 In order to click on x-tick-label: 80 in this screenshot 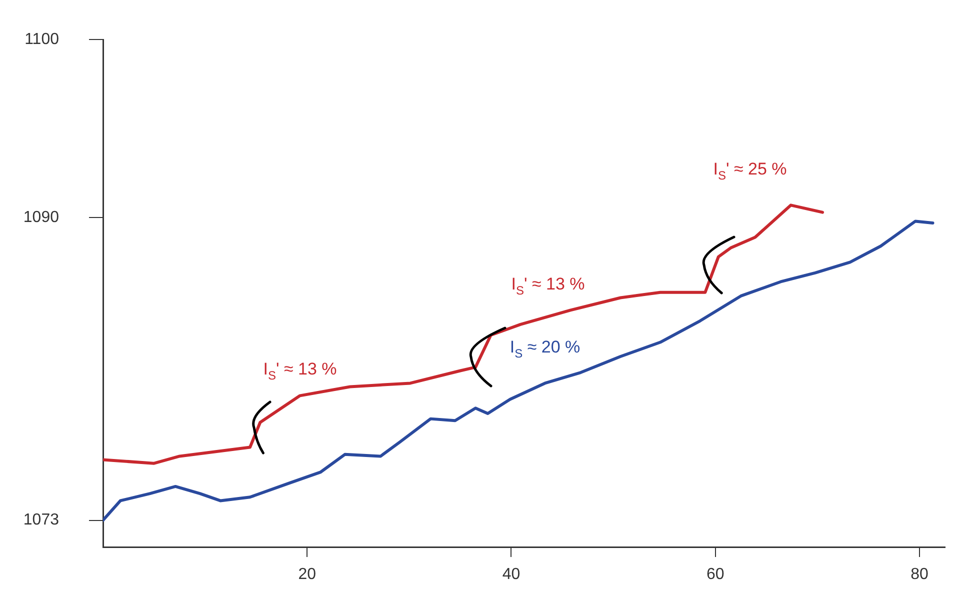, I will do `click(919, 575)`.